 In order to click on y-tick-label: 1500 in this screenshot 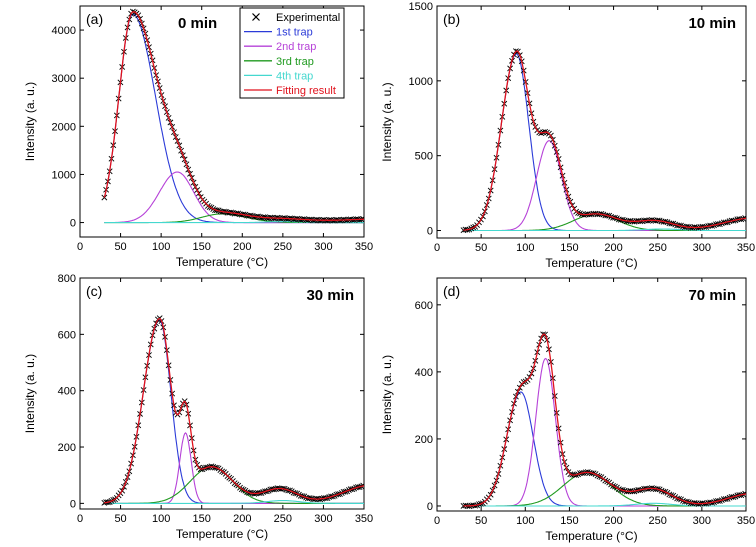, I will do `click(421, 7)`.